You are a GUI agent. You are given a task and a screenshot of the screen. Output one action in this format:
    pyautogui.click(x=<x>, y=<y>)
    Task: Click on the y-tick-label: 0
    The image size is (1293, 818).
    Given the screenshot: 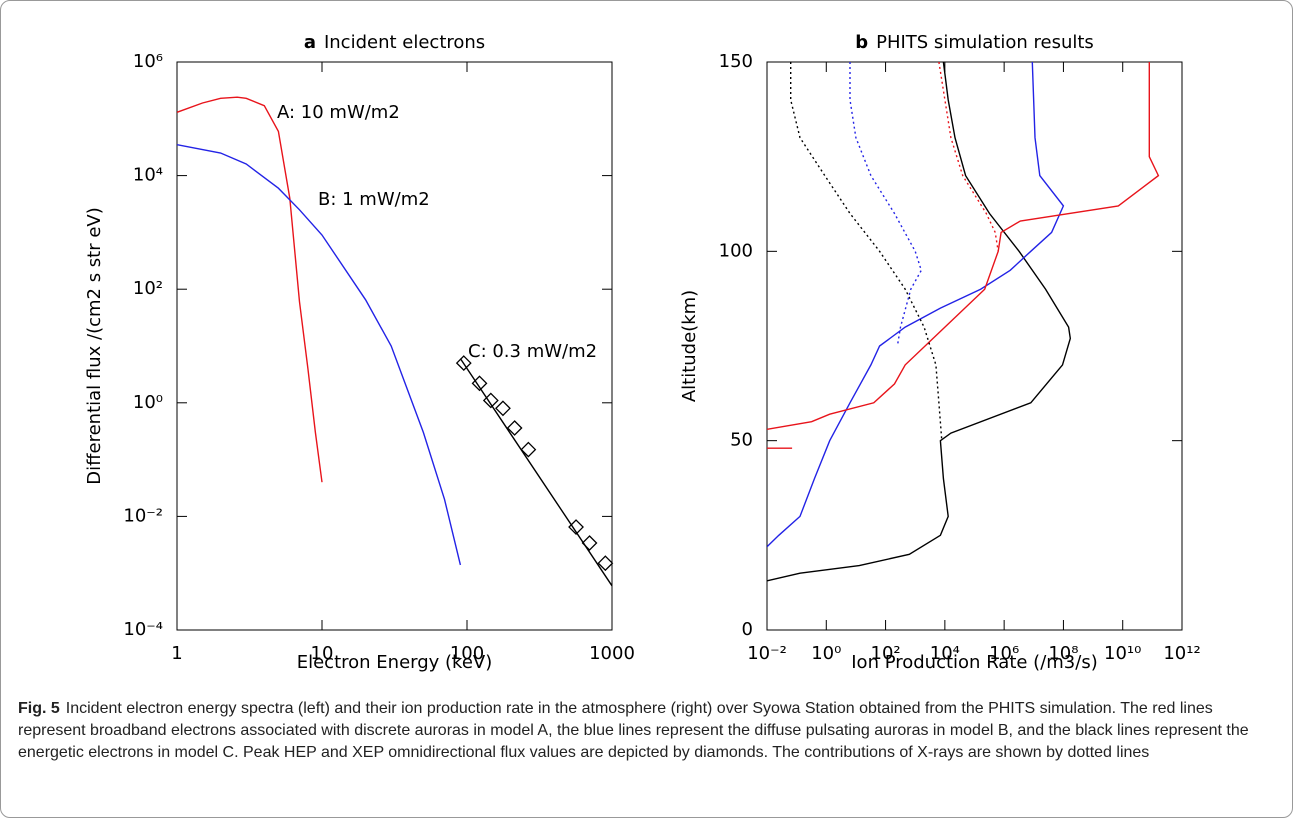 What is the action you would take?
    pyautogui.click(x=747, y=629)
    